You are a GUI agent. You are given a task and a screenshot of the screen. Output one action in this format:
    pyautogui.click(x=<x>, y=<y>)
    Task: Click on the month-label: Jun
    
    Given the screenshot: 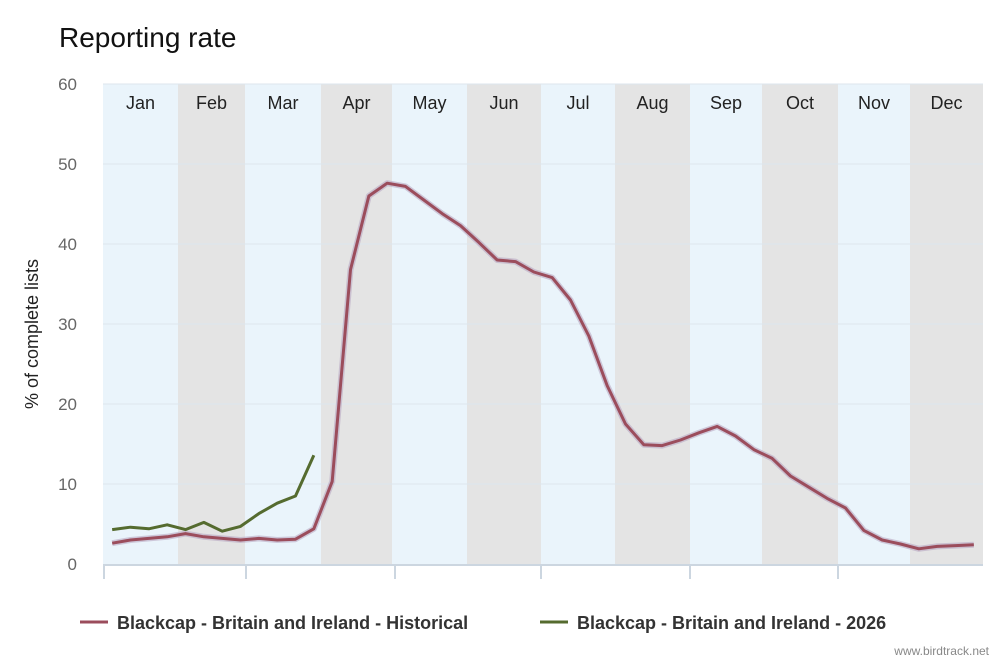 What is the action you would take?
    pyautogui.click(x=503, y=103)
    